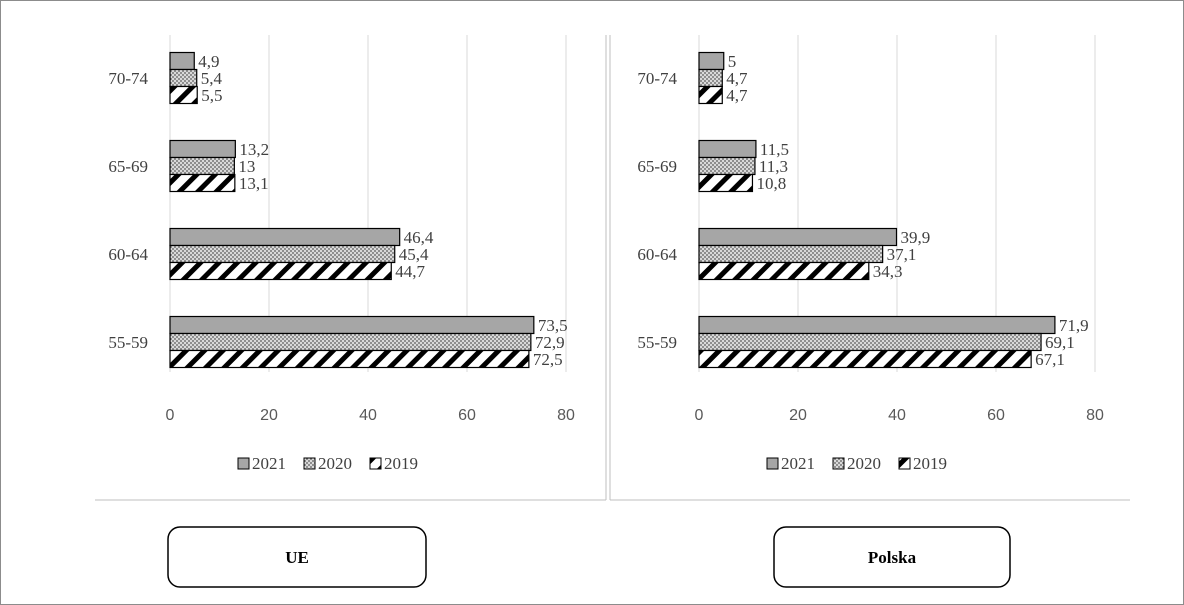 This screenshot has height=605, width=1184. What do you see at coordinates (774, 149) in the screenshot?
I see `data-label: 11,5` at bounding box center [774, 149].